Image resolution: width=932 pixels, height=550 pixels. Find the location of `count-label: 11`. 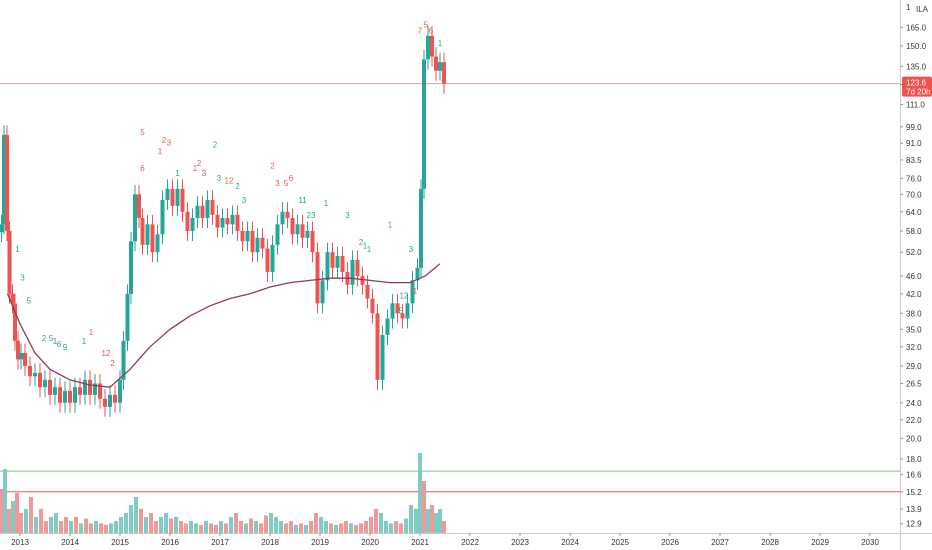

count-label: 11 is located at coordinates (302, 200).